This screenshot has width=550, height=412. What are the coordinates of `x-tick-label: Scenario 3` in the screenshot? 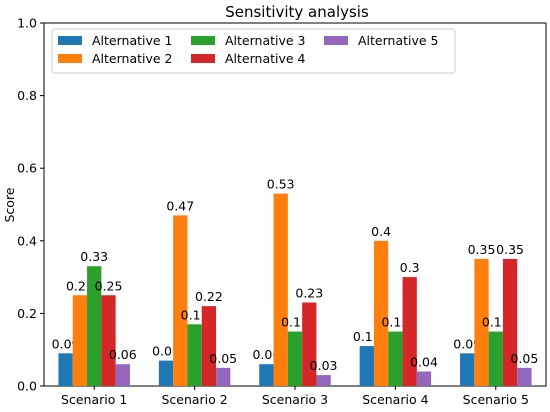 It's located at (295, 399).